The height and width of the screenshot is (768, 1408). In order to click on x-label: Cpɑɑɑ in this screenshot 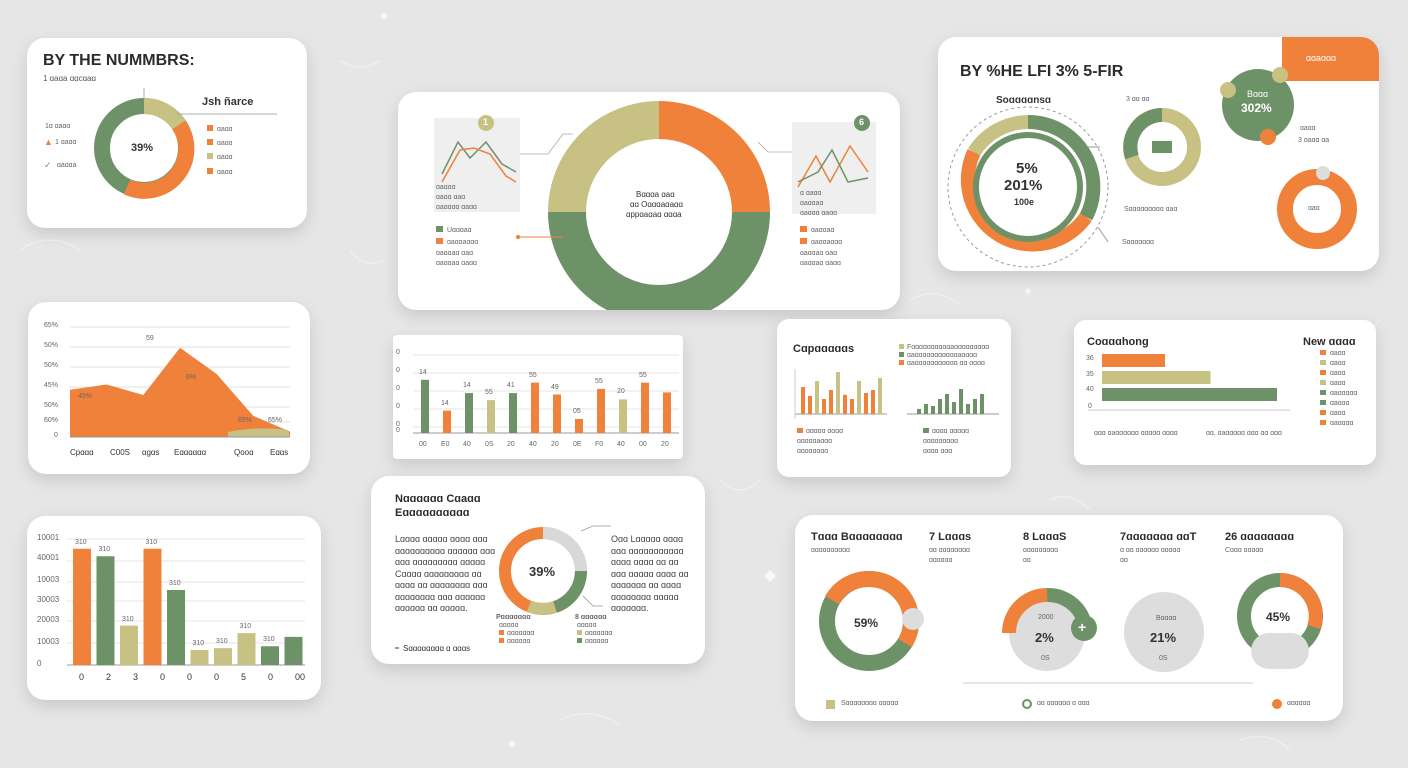, I will do `click(82, 452)`.